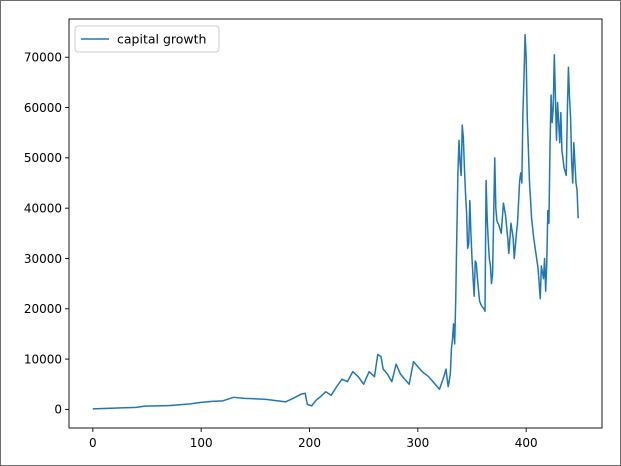  What do you see at coordinates (43, 58) in the screenshot?
I see `y-tick-label: 70000` at bounding box center [43, 58].